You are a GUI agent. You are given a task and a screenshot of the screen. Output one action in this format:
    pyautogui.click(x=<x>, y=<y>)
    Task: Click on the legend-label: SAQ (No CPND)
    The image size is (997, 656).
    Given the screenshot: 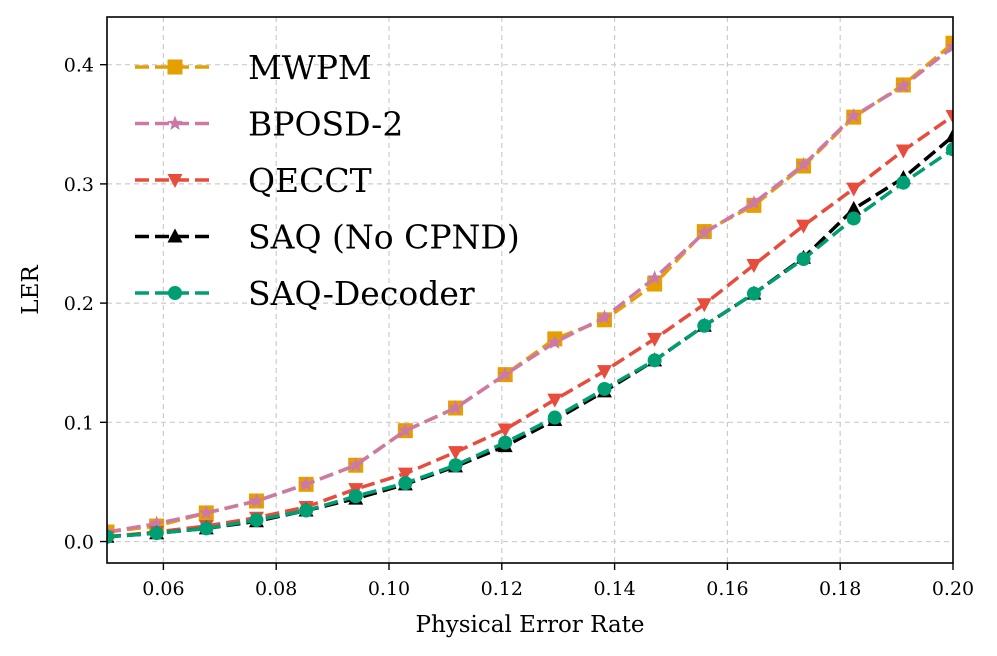 What is the action you would take?
    pyautogui.click(x=384, y=237)
    